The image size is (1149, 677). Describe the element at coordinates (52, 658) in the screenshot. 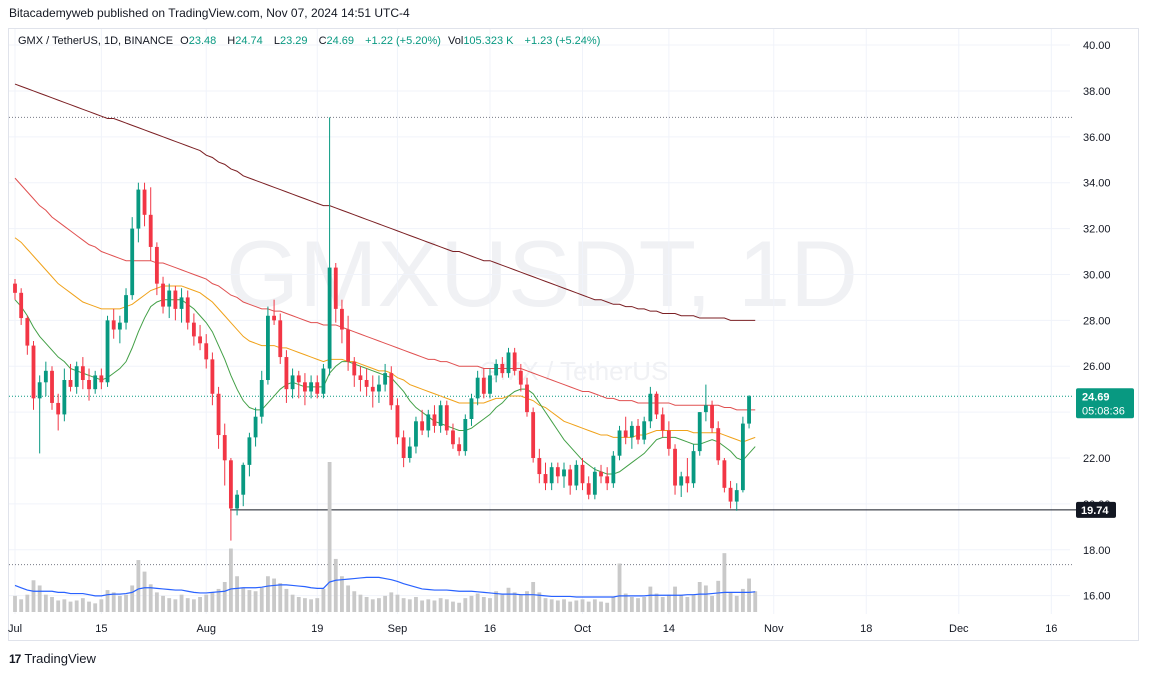

I see `footer-brand: 17 TradingView` at that location.